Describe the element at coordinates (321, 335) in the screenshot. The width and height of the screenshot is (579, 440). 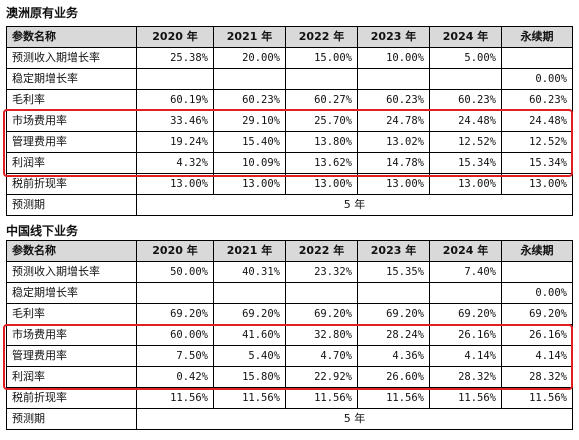
I see `cell-value: 32.80%` at that location.